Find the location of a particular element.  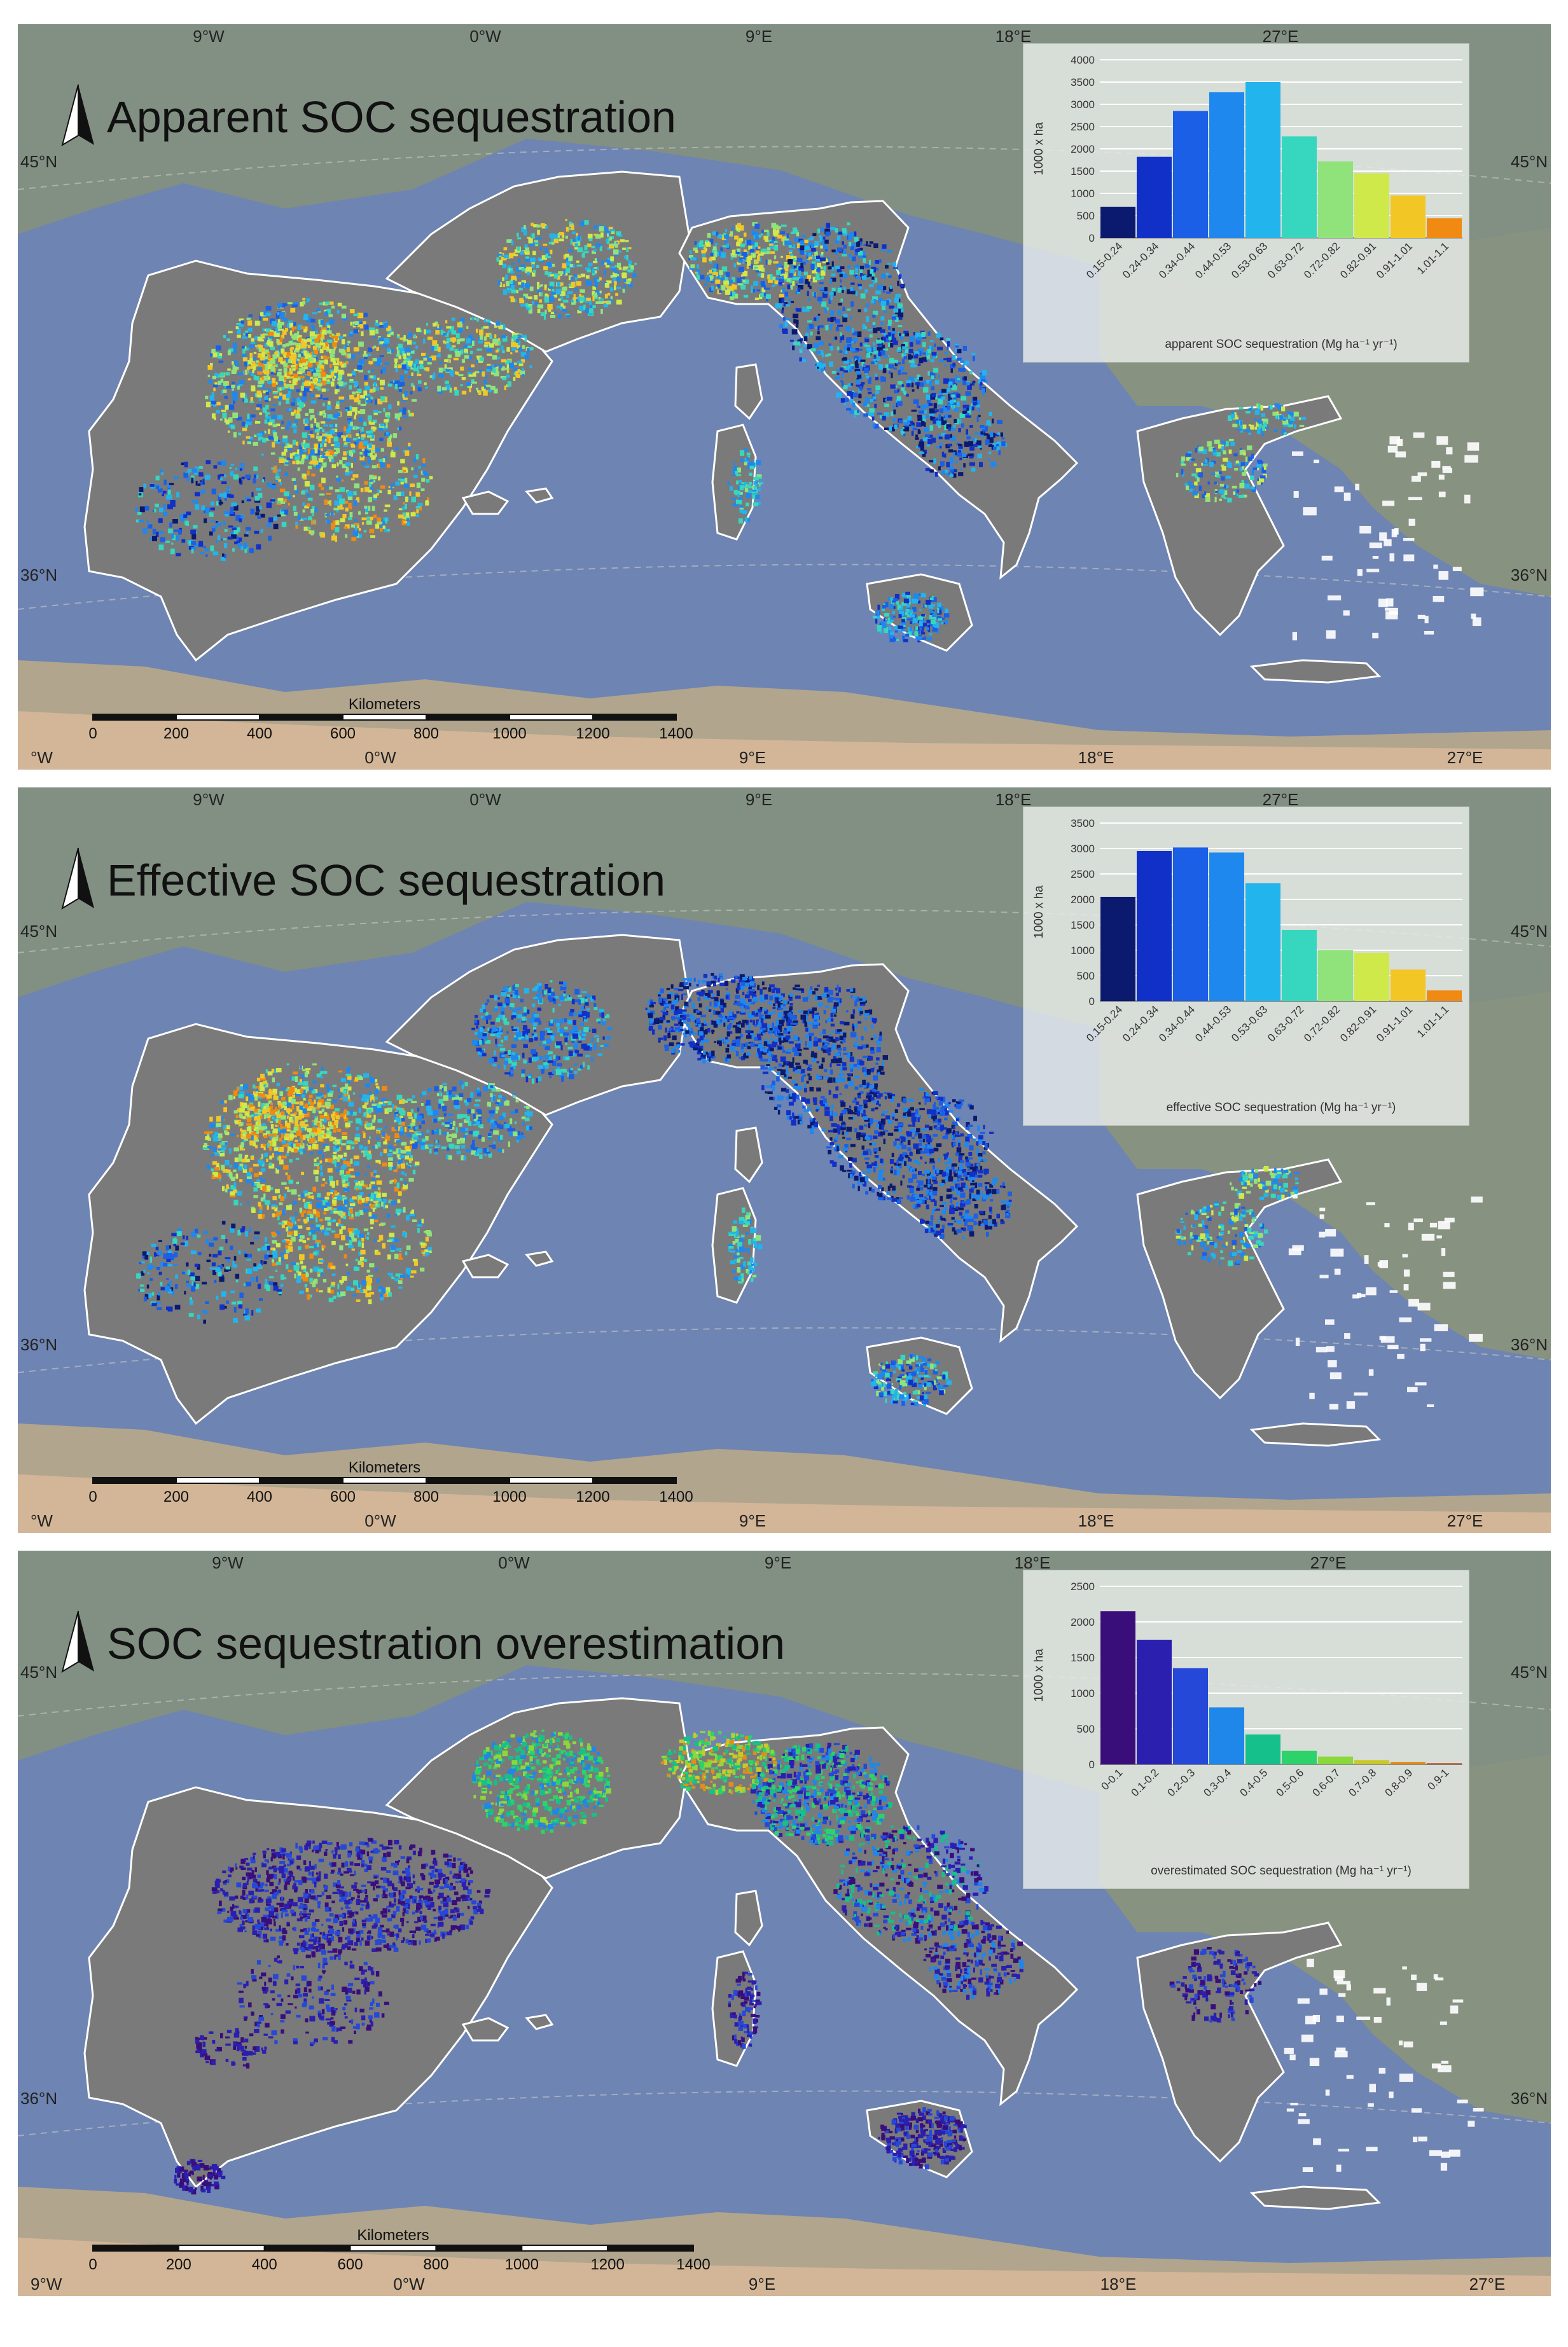

longitude-label-bottom: °W is located at coordinates (42, 1520).